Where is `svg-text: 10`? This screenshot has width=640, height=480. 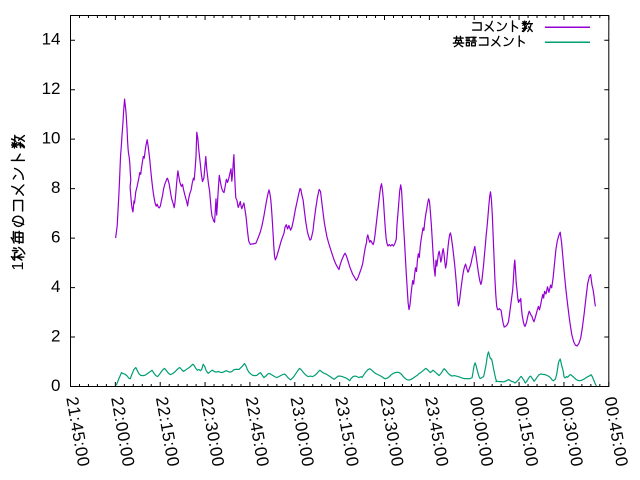
svg-text: 10 is located at coordinates (51, 138).